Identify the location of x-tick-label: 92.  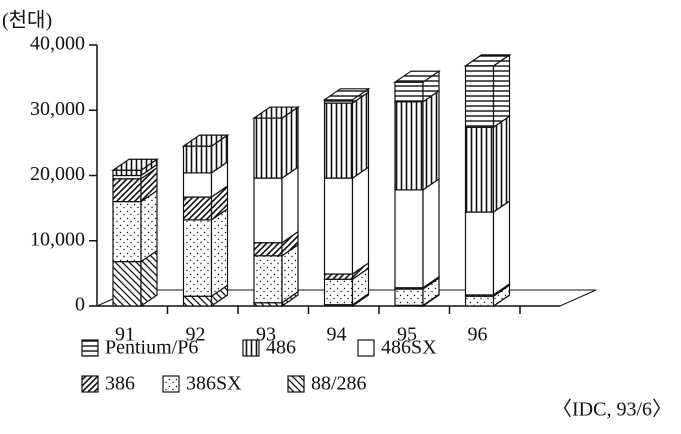
(196, 335).